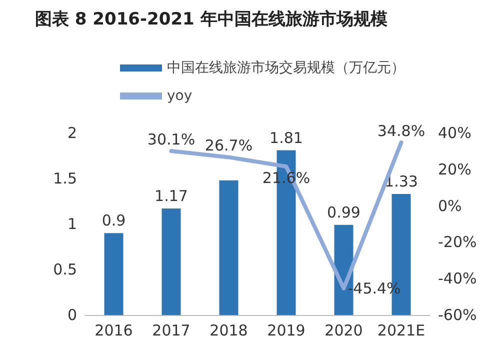 The image size is (500, 346). I want to click on data-label: 1.81, so click(286, 137).